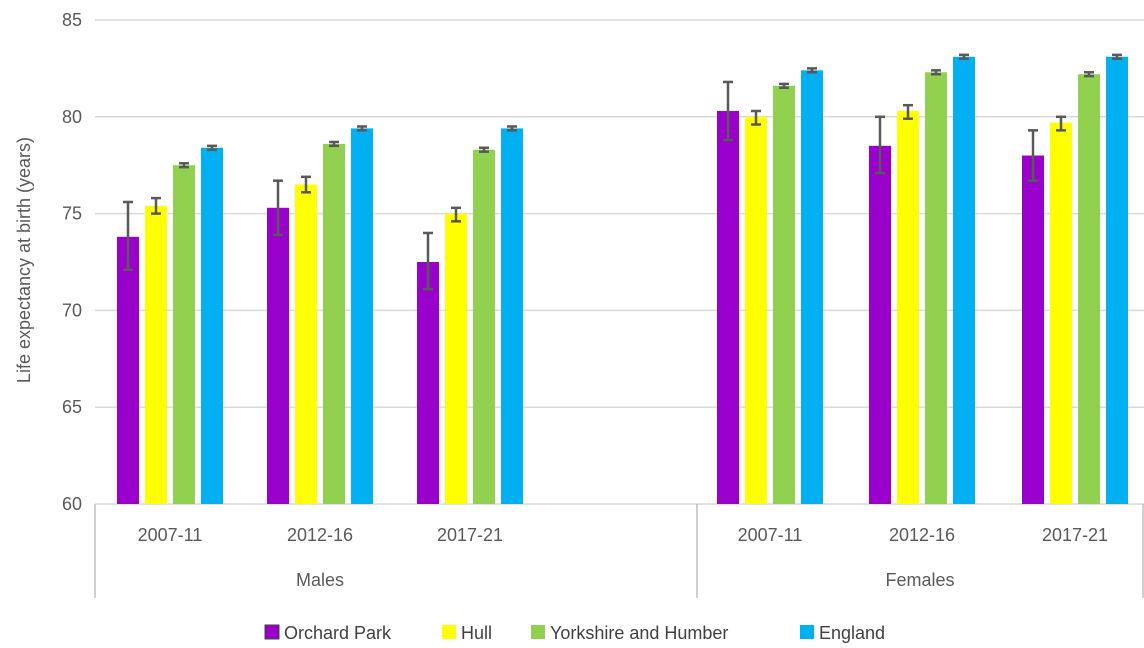 This screenshot has width=1144, height=648. I want to click on group-label: Females, so click(919, 580).